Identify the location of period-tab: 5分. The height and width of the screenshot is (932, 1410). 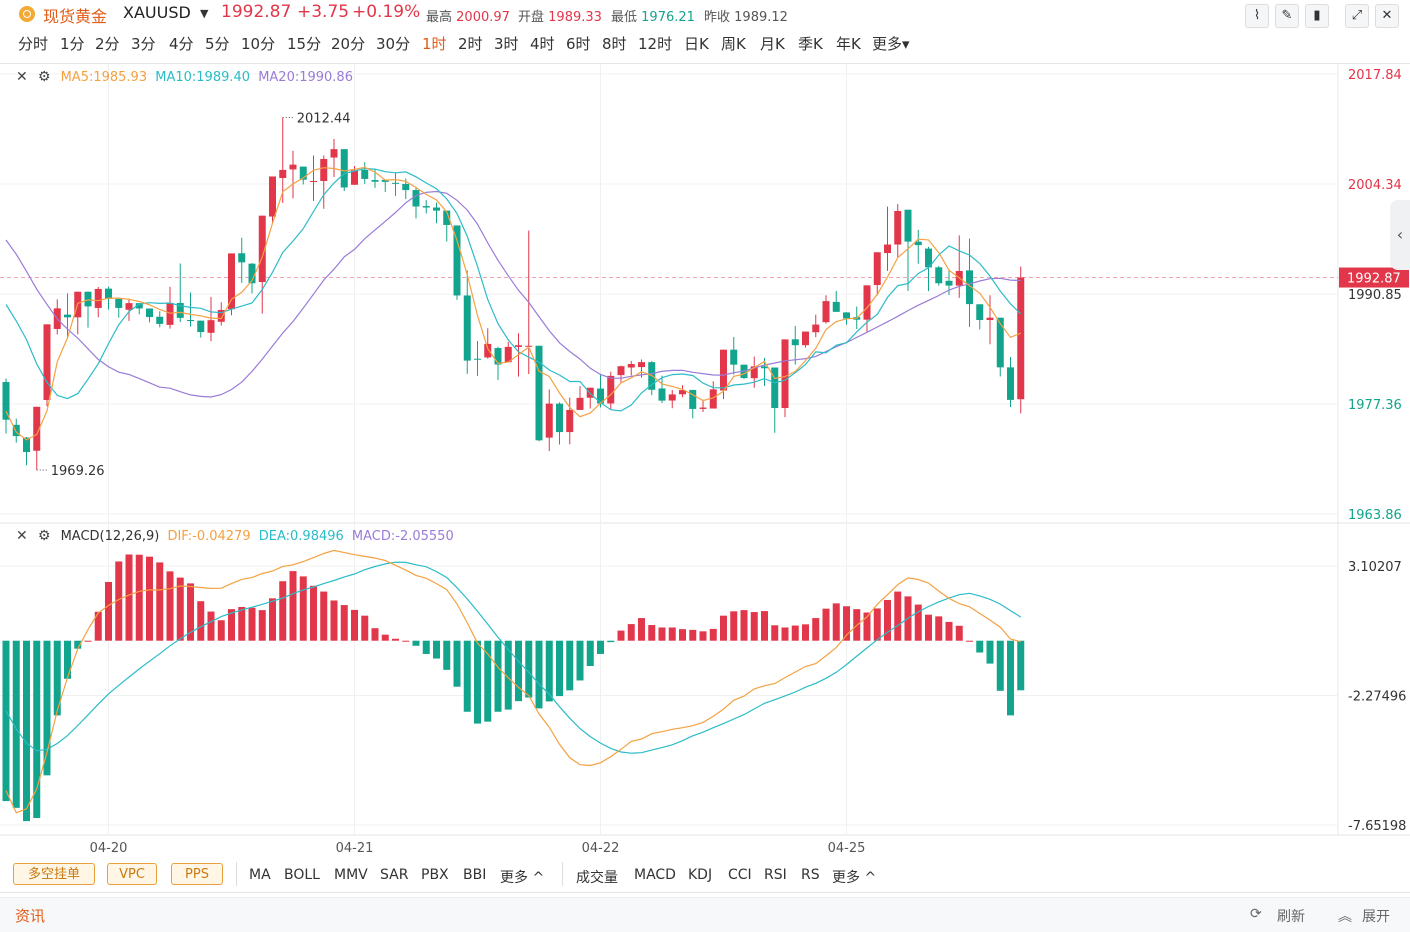
(217, 44).